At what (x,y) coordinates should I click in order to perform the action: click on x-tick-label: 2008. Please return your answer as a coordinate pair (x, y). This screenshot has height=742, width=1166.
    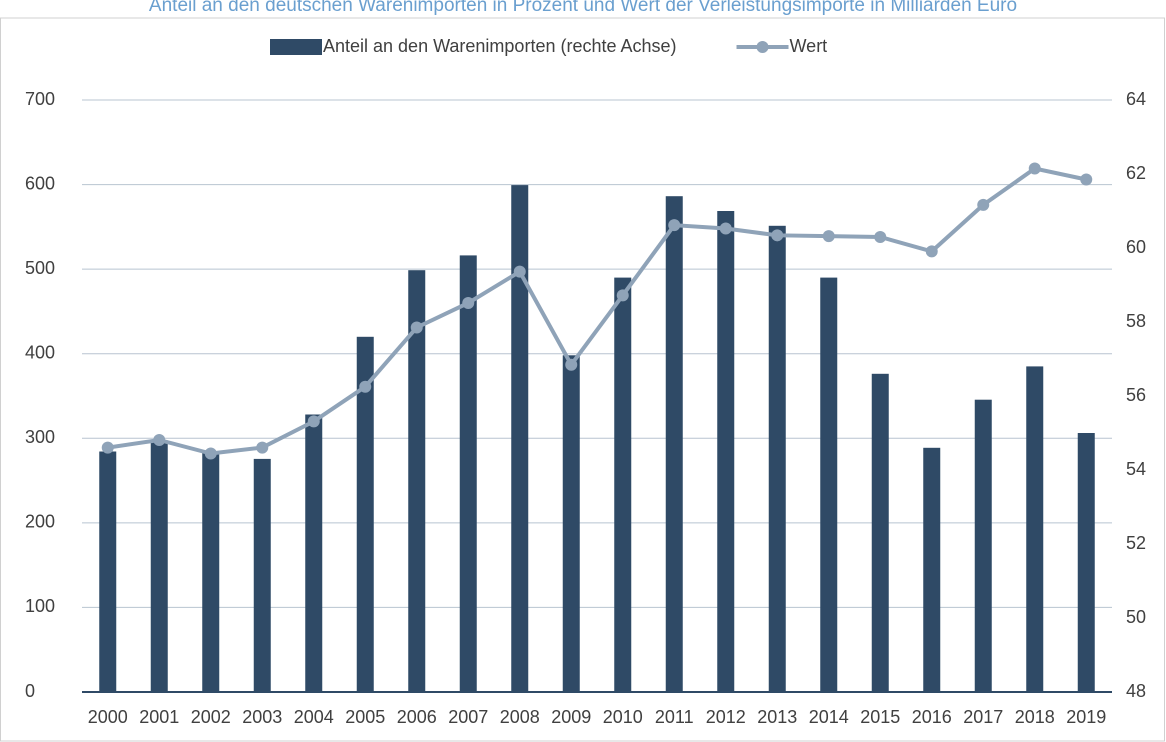
    Looking at the image, I should click on (520, 717).